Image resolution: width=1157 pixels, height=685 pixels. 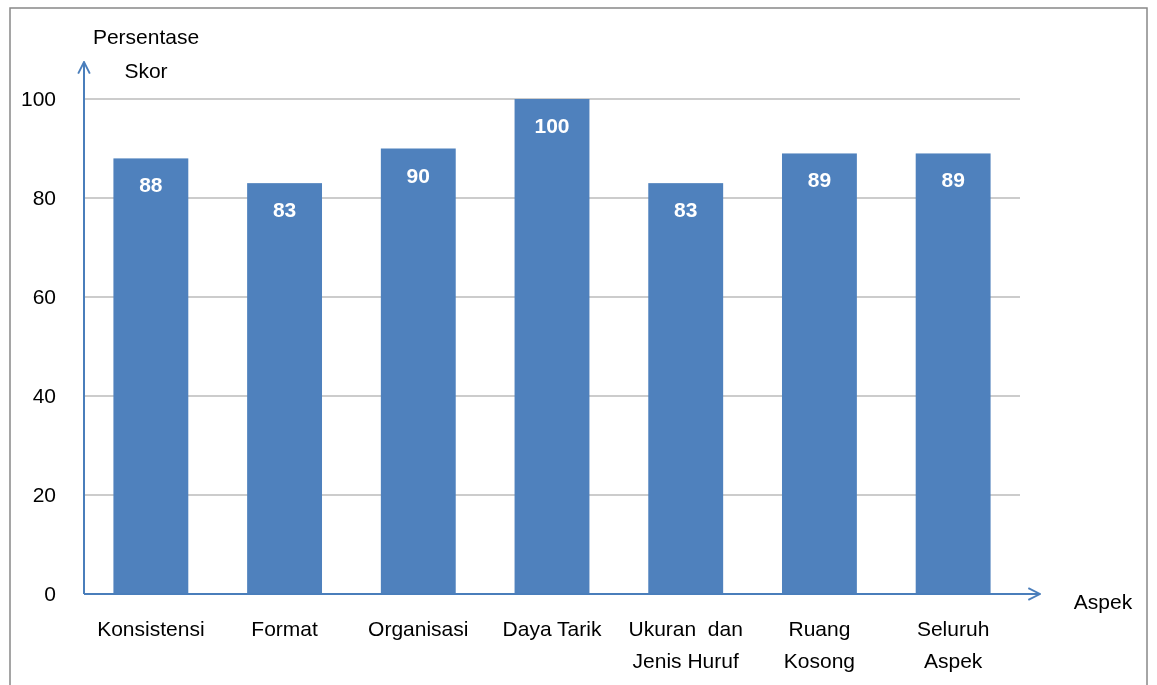 What do you see at coordinates (38, 99) in the screenshot?
I see `y-tick-label: 100` at bounding box center [38, 99].